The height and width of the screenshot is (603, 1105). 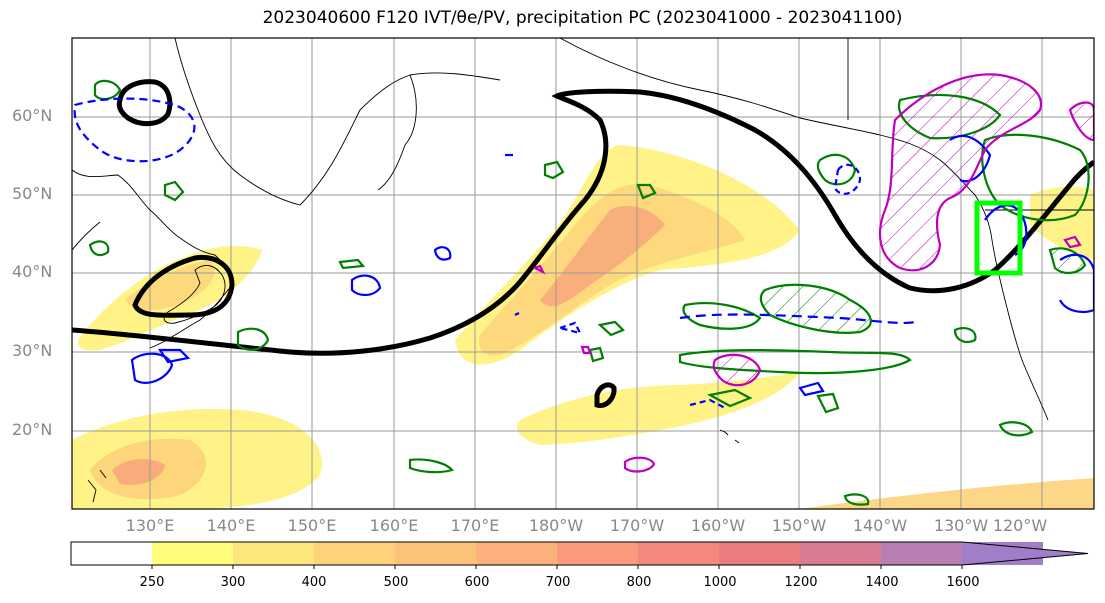 I want to click on ivt-band-north-pacific-mid, so click(x=612, y=270).